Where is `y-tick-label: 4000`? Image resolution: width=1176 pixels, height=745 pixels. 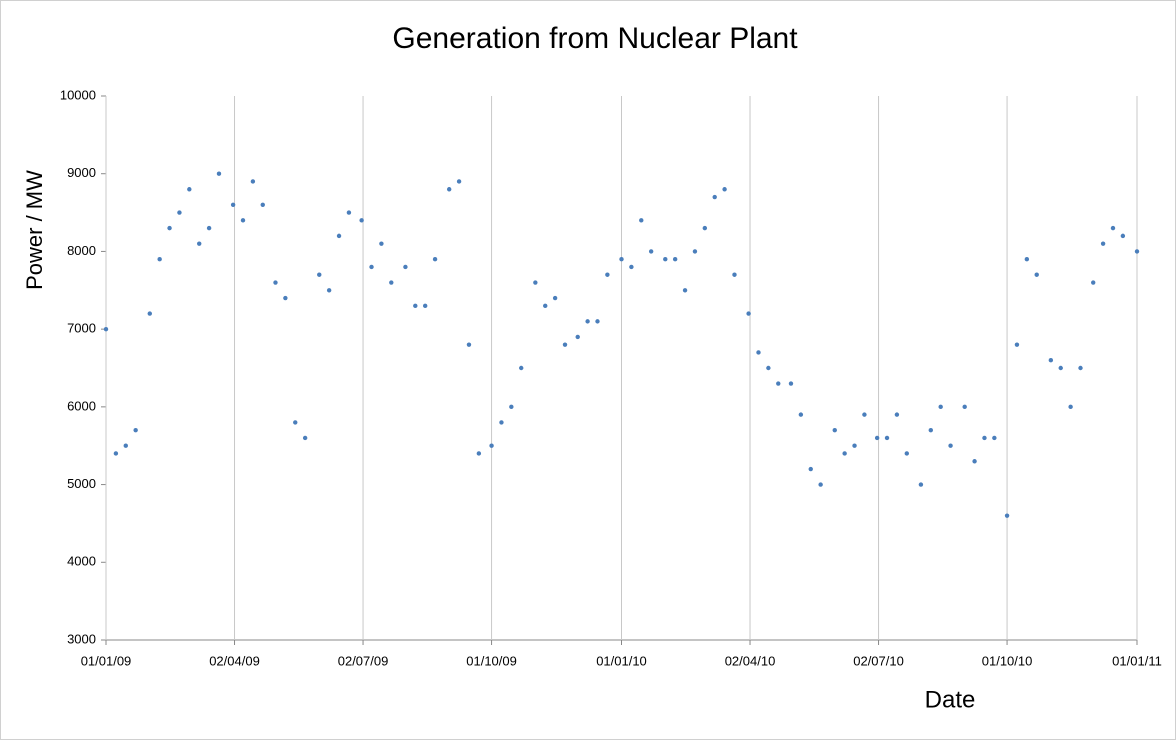
y-tick-label: 4000 is located at coordinates (81, 561).